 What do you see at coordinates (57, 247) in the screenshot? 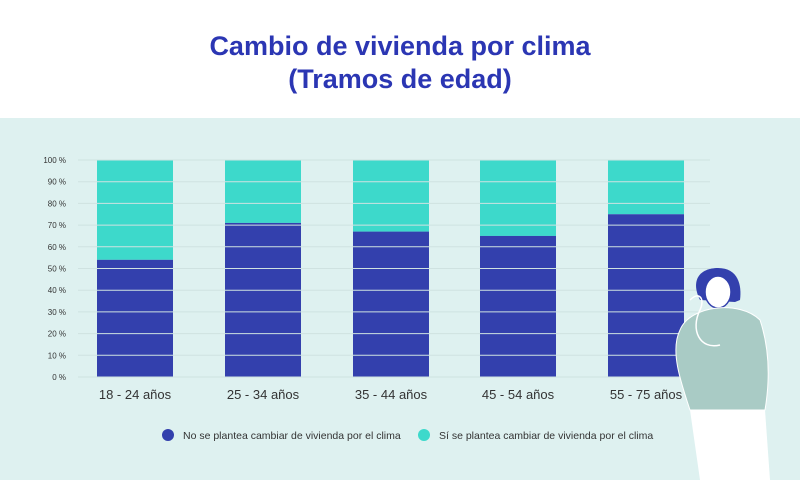
I see `y-tick-label: 60 %` at bounding box center [57, 247].